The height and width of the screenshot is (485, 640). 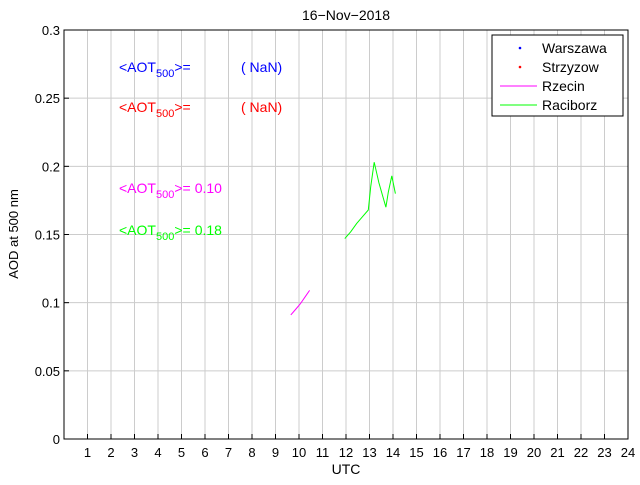 I want to click on y-tick-label: 0.2, so click(x=51, y=166).